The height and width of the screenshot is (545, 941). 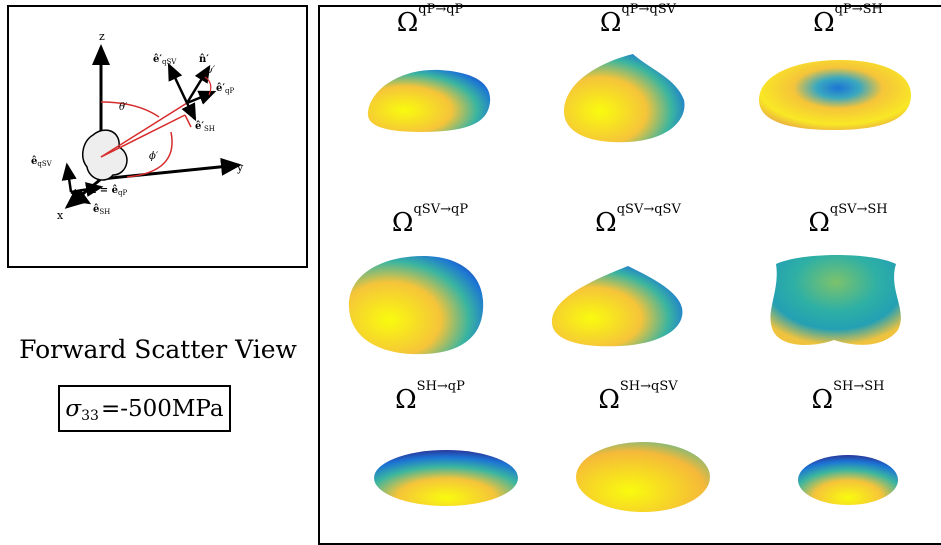 I want to click on phi-arc, so click(x=149, y=154).